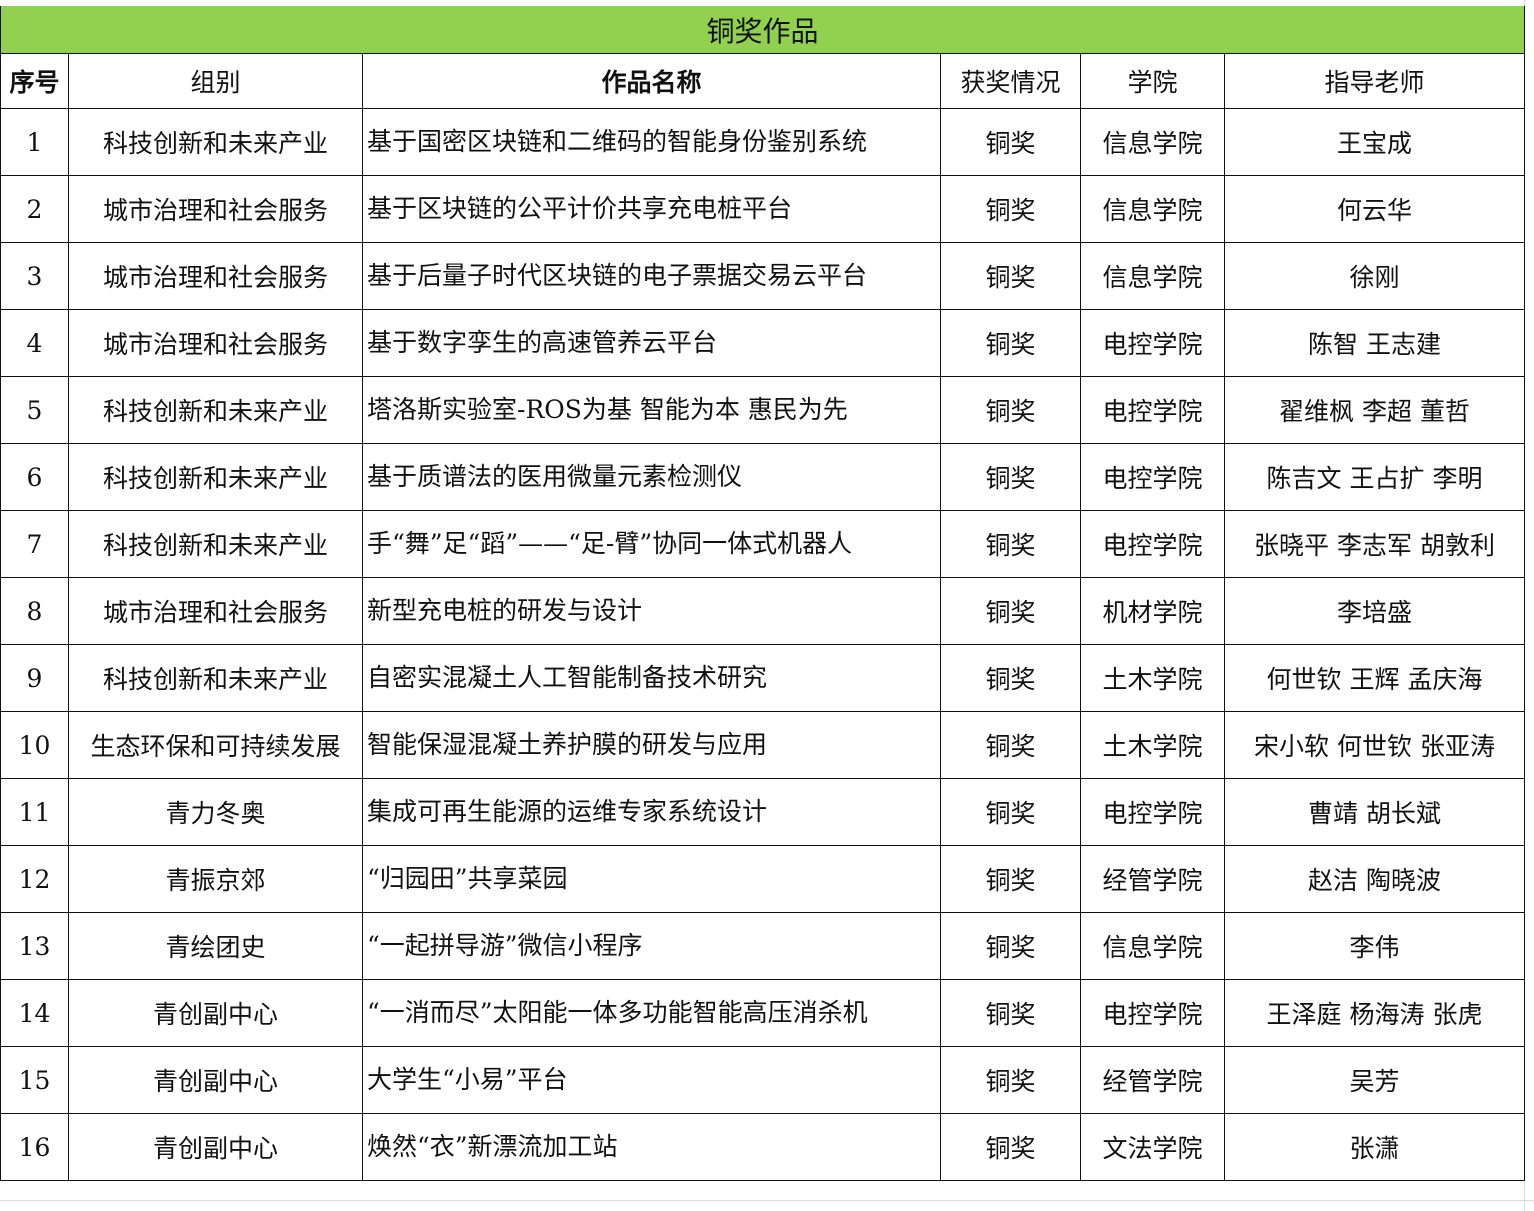 The width and height of the screenshot is (1534, 1211). Describe the element at coordinates (215, 879) in the screenshot. I see `cell-group: 青振京郊` at that location.